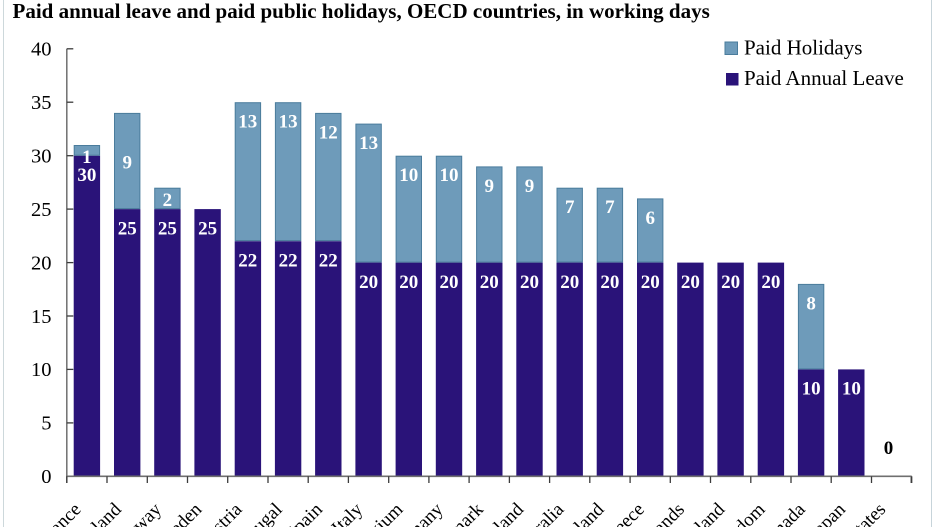 Image resolution: width=936 pixels, height=527 pixels. What do you see at coordinates (304, 513) in the screenshot?
I see `svg-text: Spain` at bounding box center [304, 513].